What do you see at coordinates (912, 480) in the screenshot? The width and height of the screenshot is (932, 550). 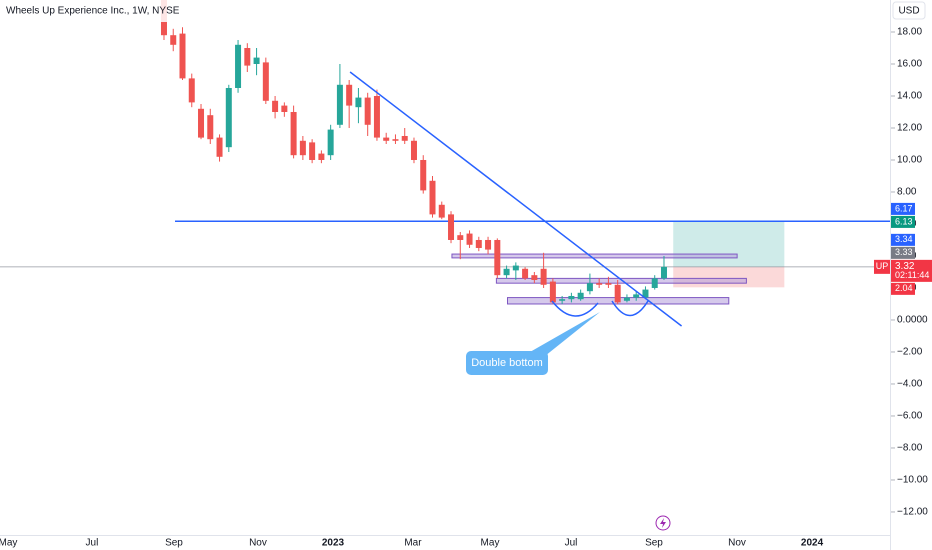 I see `y-tick-label: −10.00` at bounding box center [912, 480].